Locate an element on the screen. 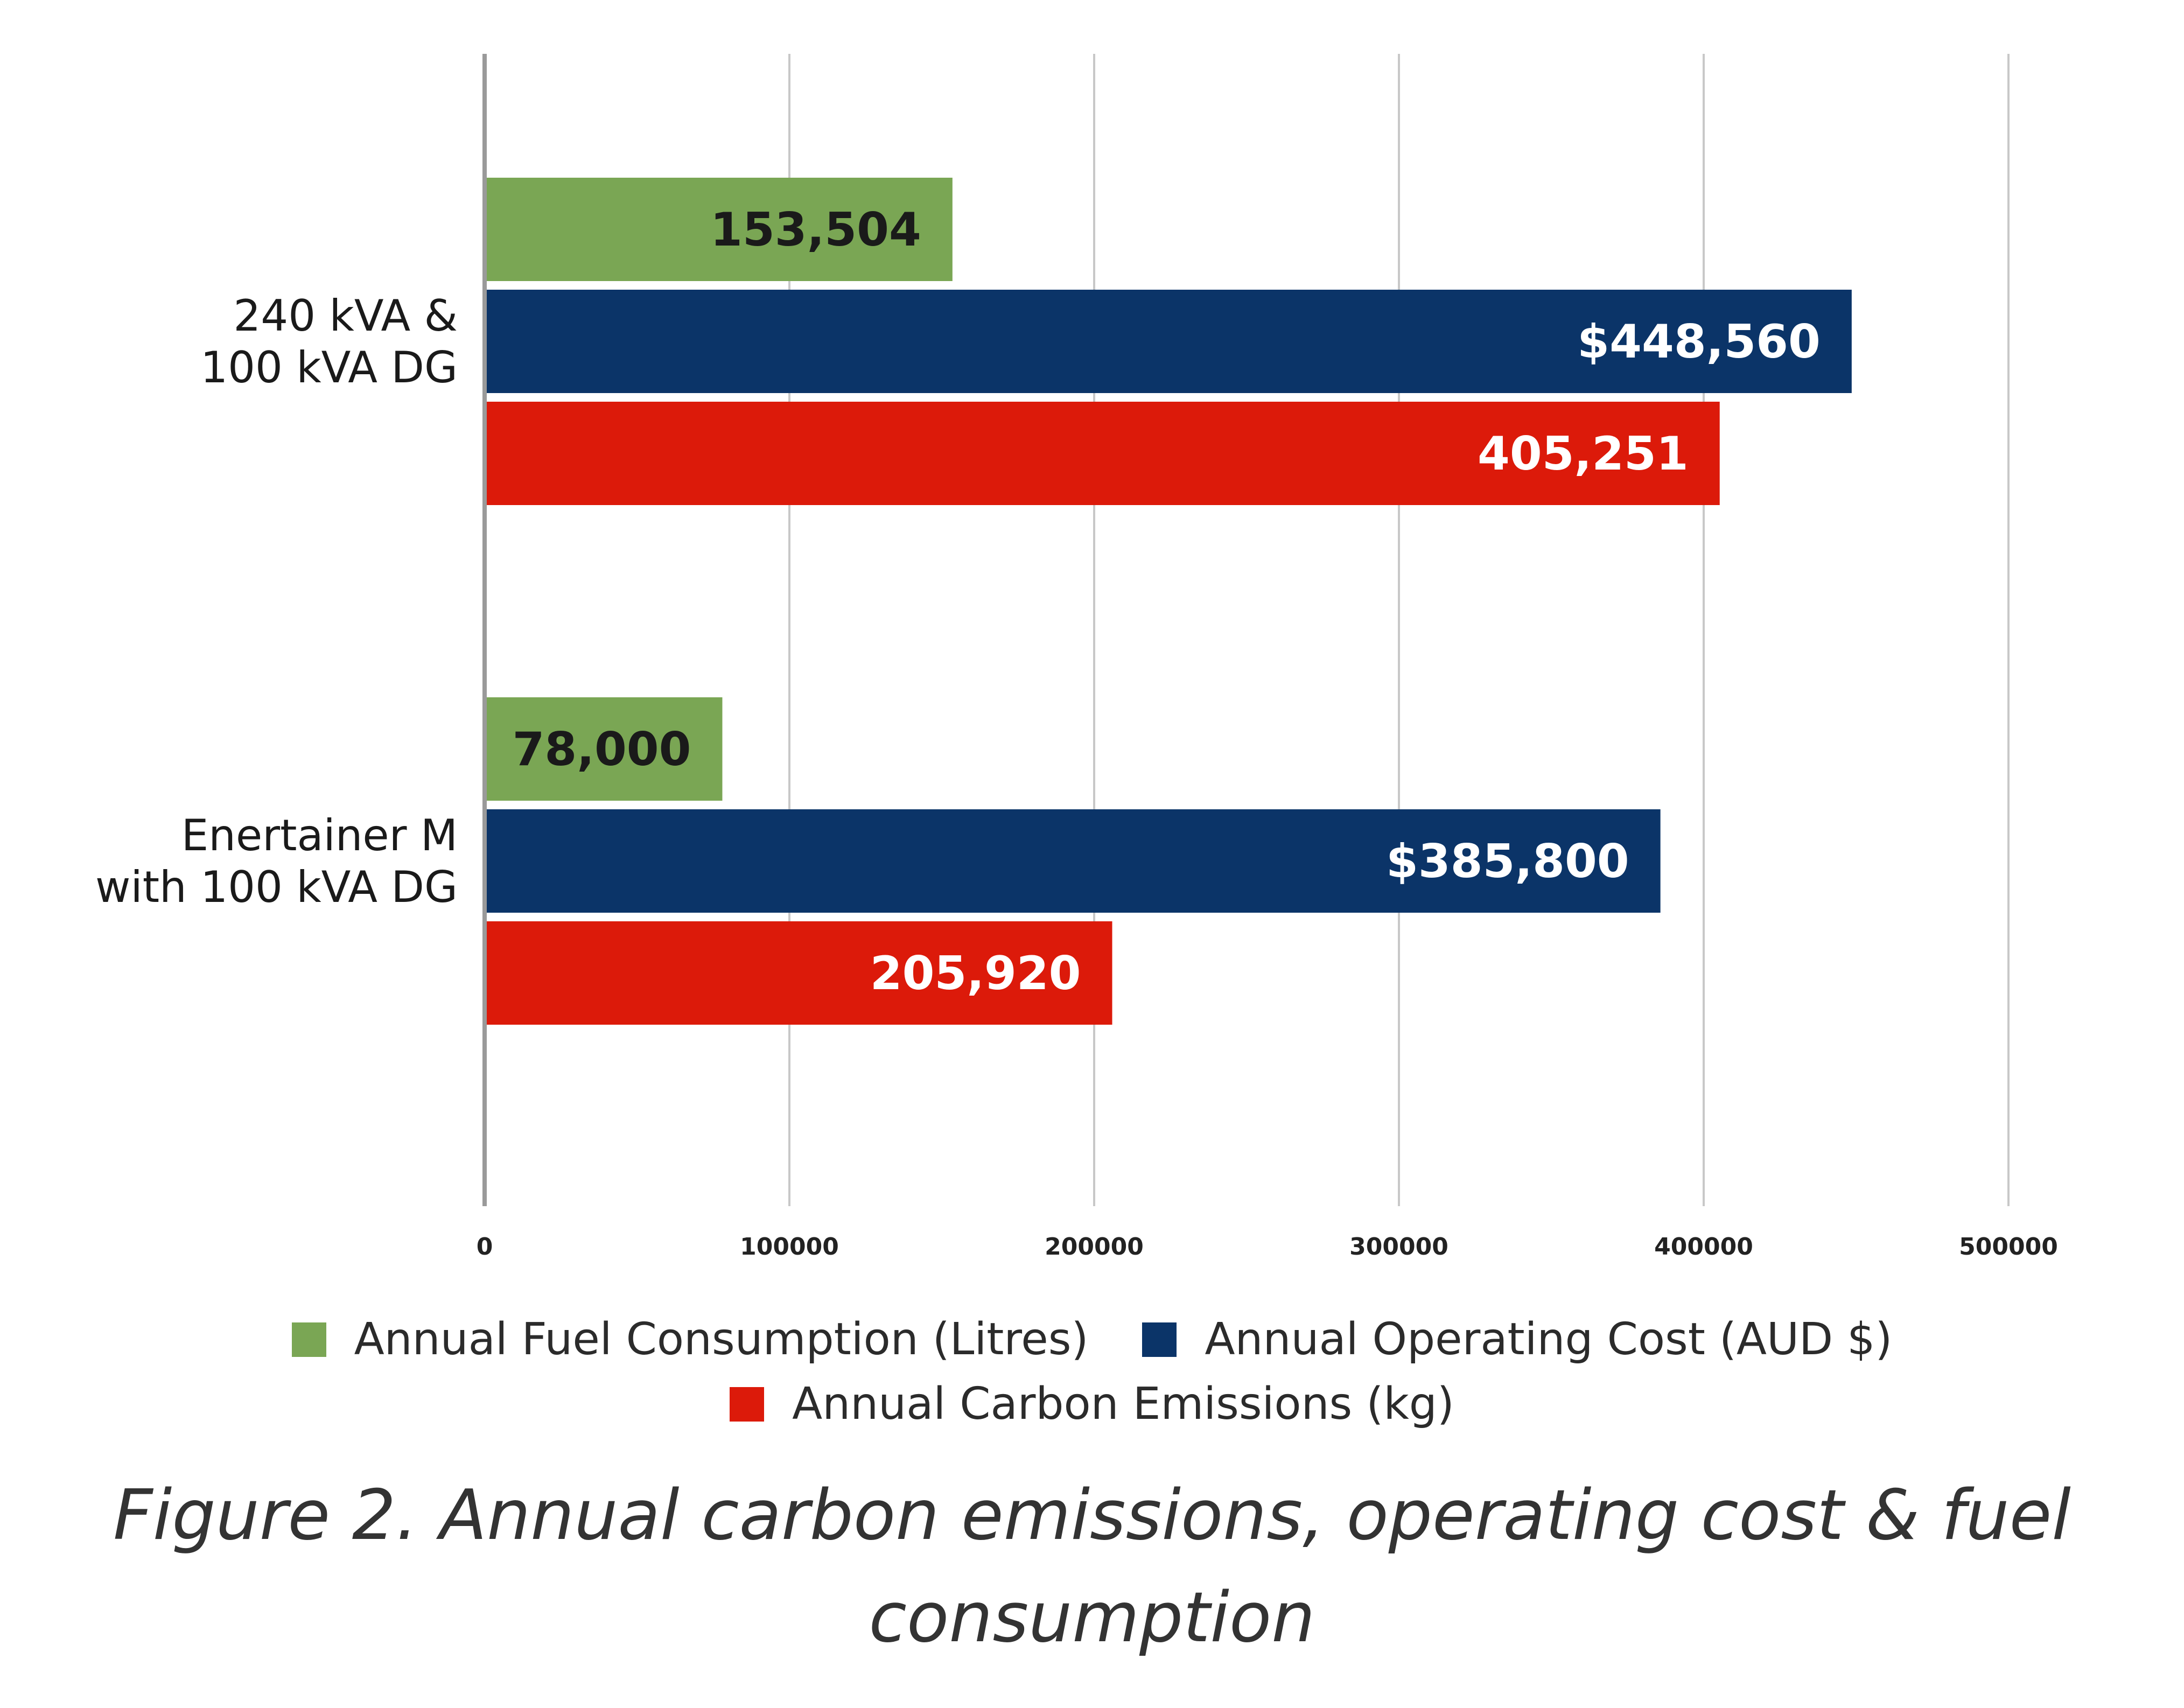 The image size is (2184, 1708). legend-swatch-fuel is located at coordinates (308, 1339).